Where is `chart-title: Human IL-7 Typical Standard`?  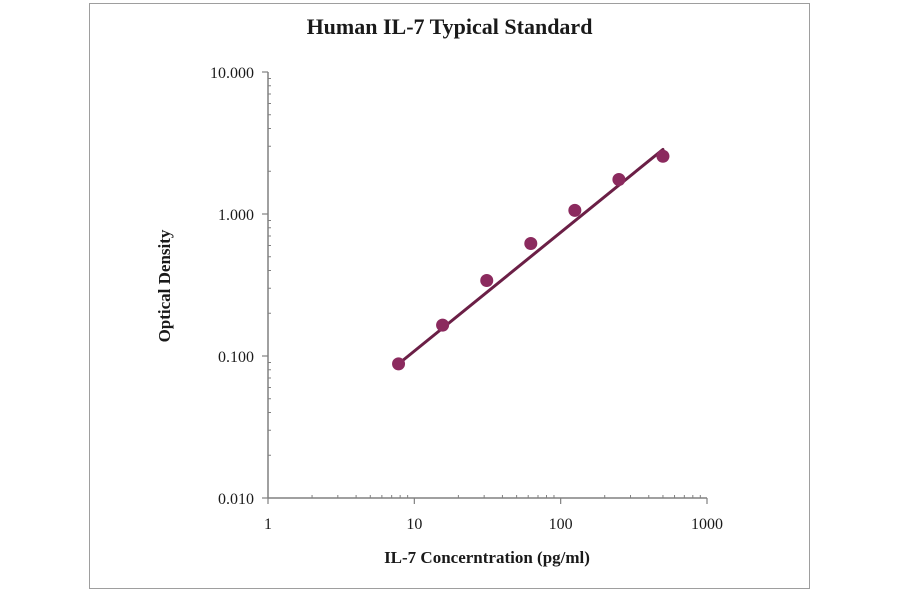
chart-title: Human IL-7 Typical Standard is located at coordinates (449, 26).